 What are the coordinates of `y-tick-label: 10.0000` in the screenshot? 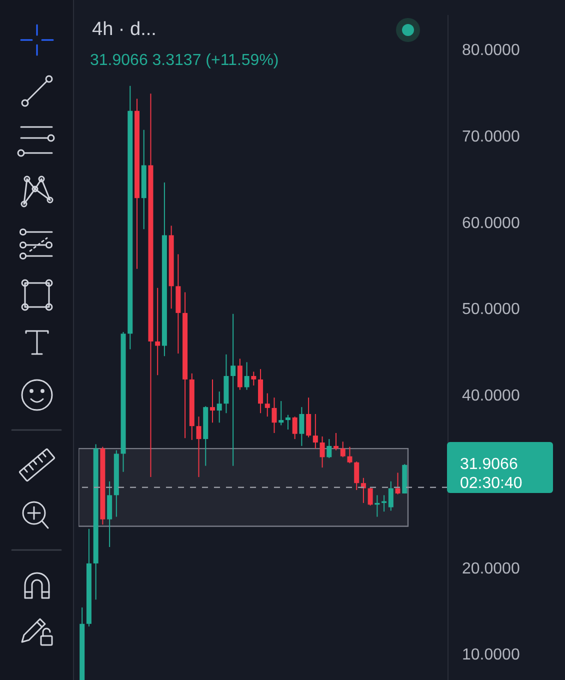 It's located at (491, 655).